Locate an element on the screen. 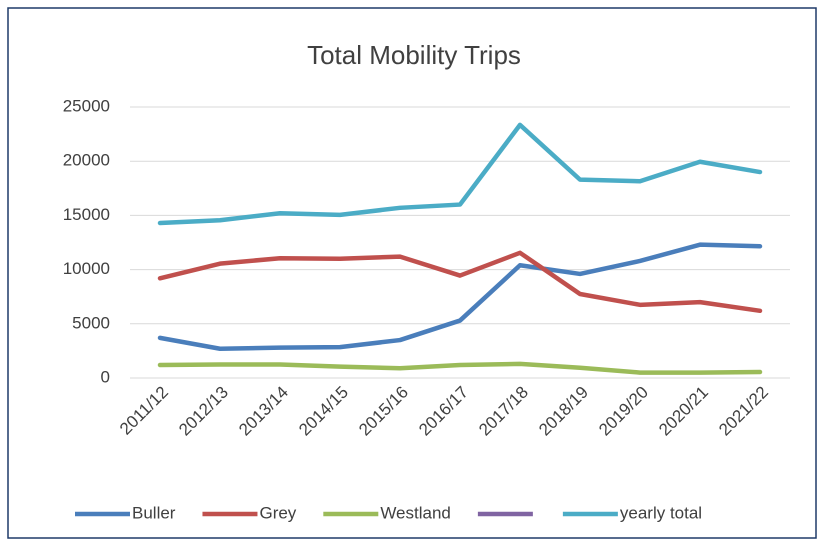 The width and height of the screenshot is (824, 546). y-tick-label: 15000 is located at coordinates (86, 214).